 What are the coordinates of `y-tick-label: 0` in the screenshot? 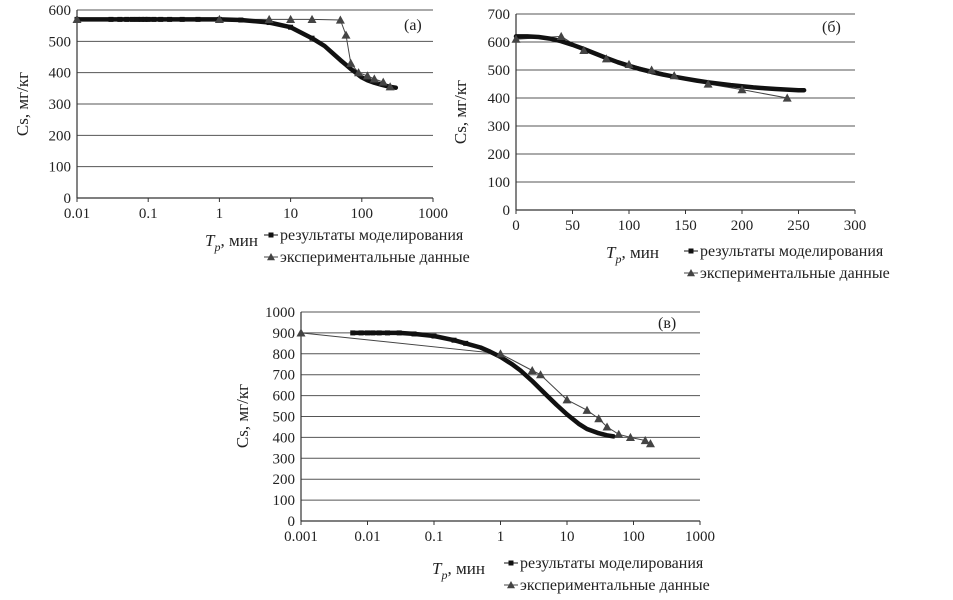 It's located at (507, 211).